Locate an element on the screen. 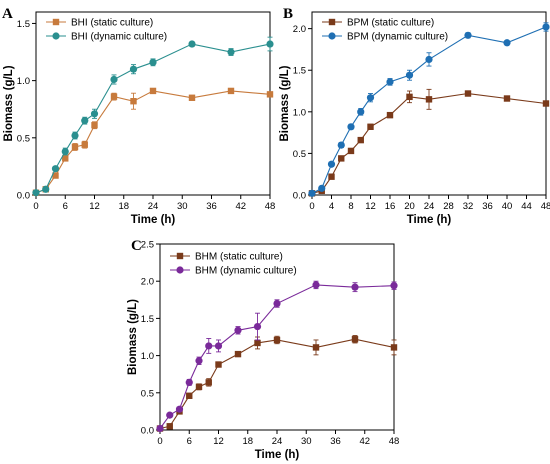  x-tick-label: 42 is located at coordinates (240, 206).